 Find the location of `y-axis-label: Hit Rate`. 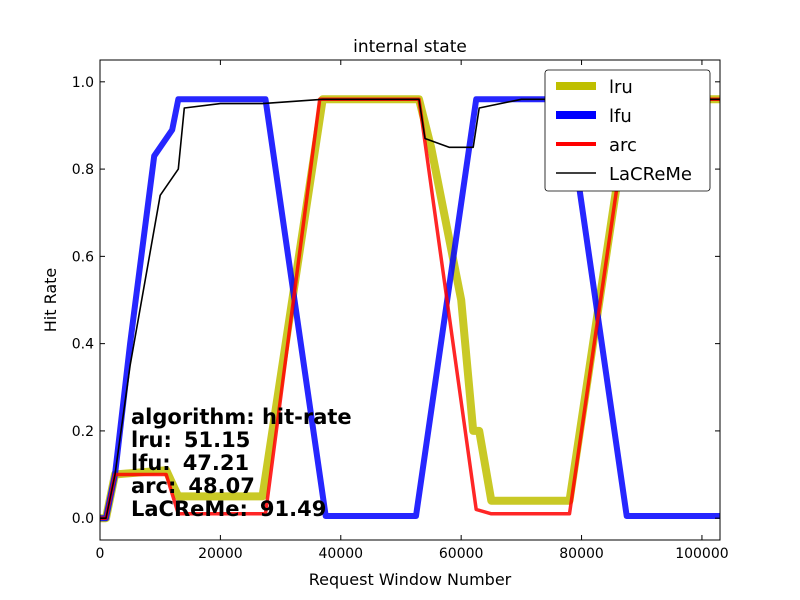

y-axis-label: Hit Rate is located at coordinates (50, 300).